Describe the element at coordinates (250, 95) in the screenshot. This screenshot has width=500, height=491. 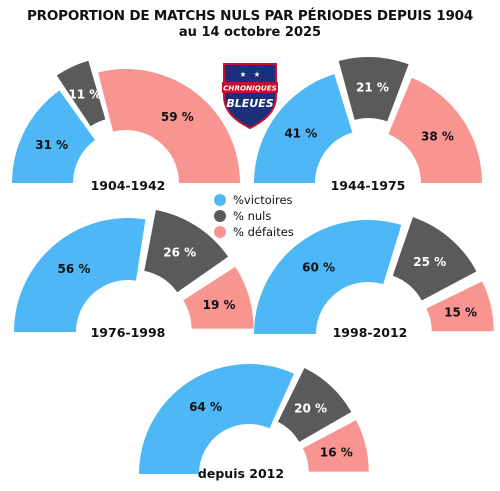
I see `chroniques-bleues-logo: ★ ★ CHRONIQUES BLEUES` at that location.